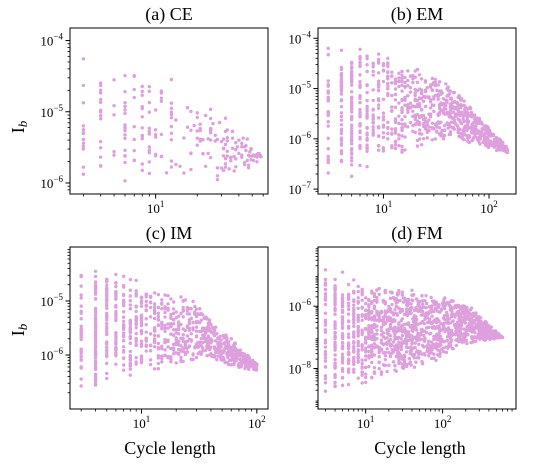 This screenshot has width=540, height=467. What do you see at coordinates (51, 354) in the screenshot?
I see `y-tick-label: 10−6` at bounding box center [51, 354].